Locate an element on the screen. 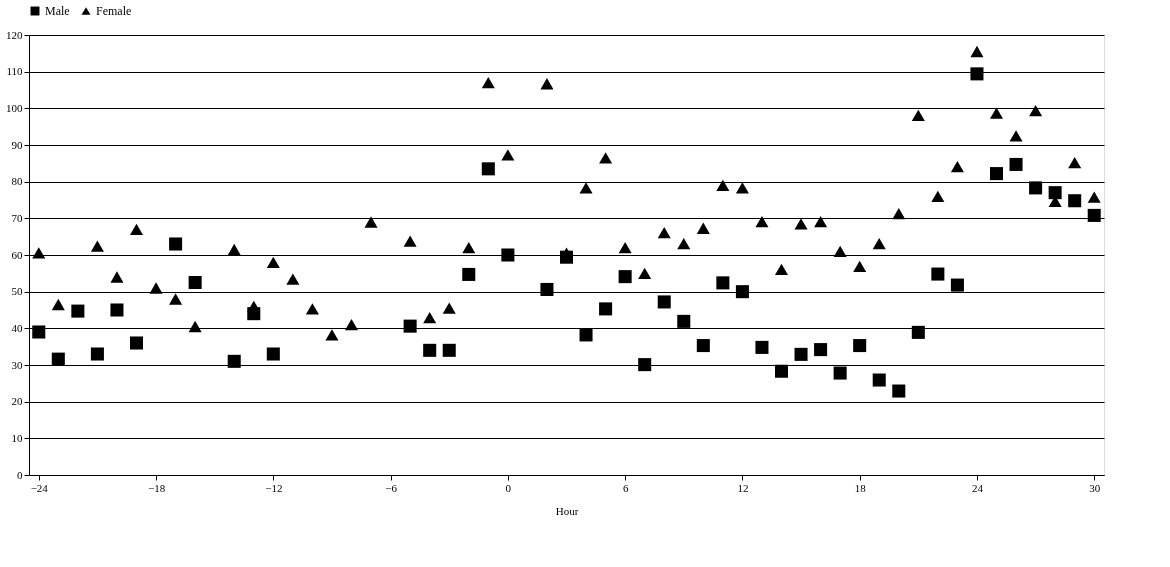  x-tick-label: 12 is located at coordinates (743, 487).